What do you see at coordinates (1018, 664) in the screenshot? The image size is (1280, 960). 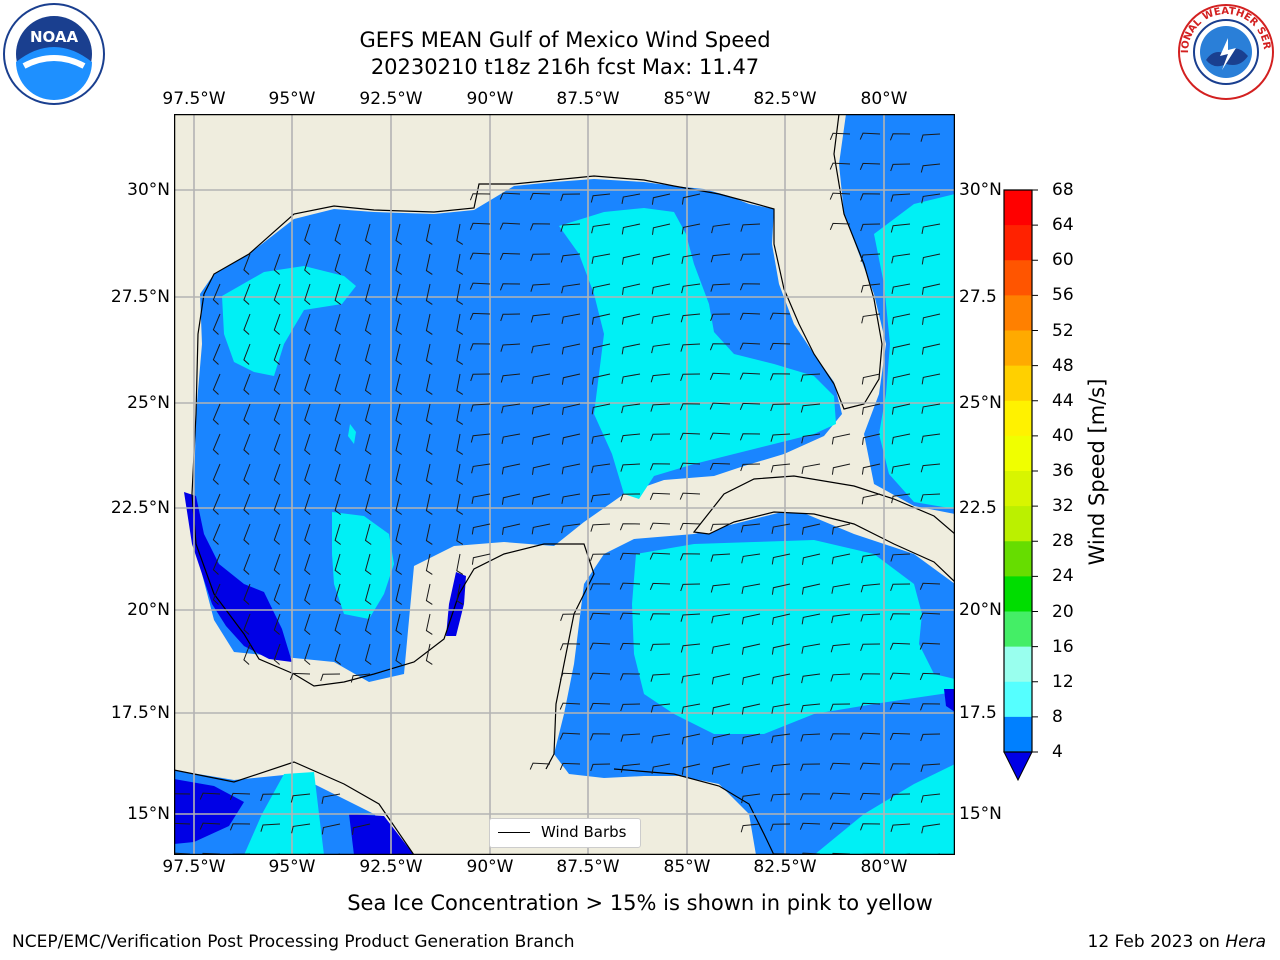 I see `colorbar-segment` at bounding box center [1018, 664].